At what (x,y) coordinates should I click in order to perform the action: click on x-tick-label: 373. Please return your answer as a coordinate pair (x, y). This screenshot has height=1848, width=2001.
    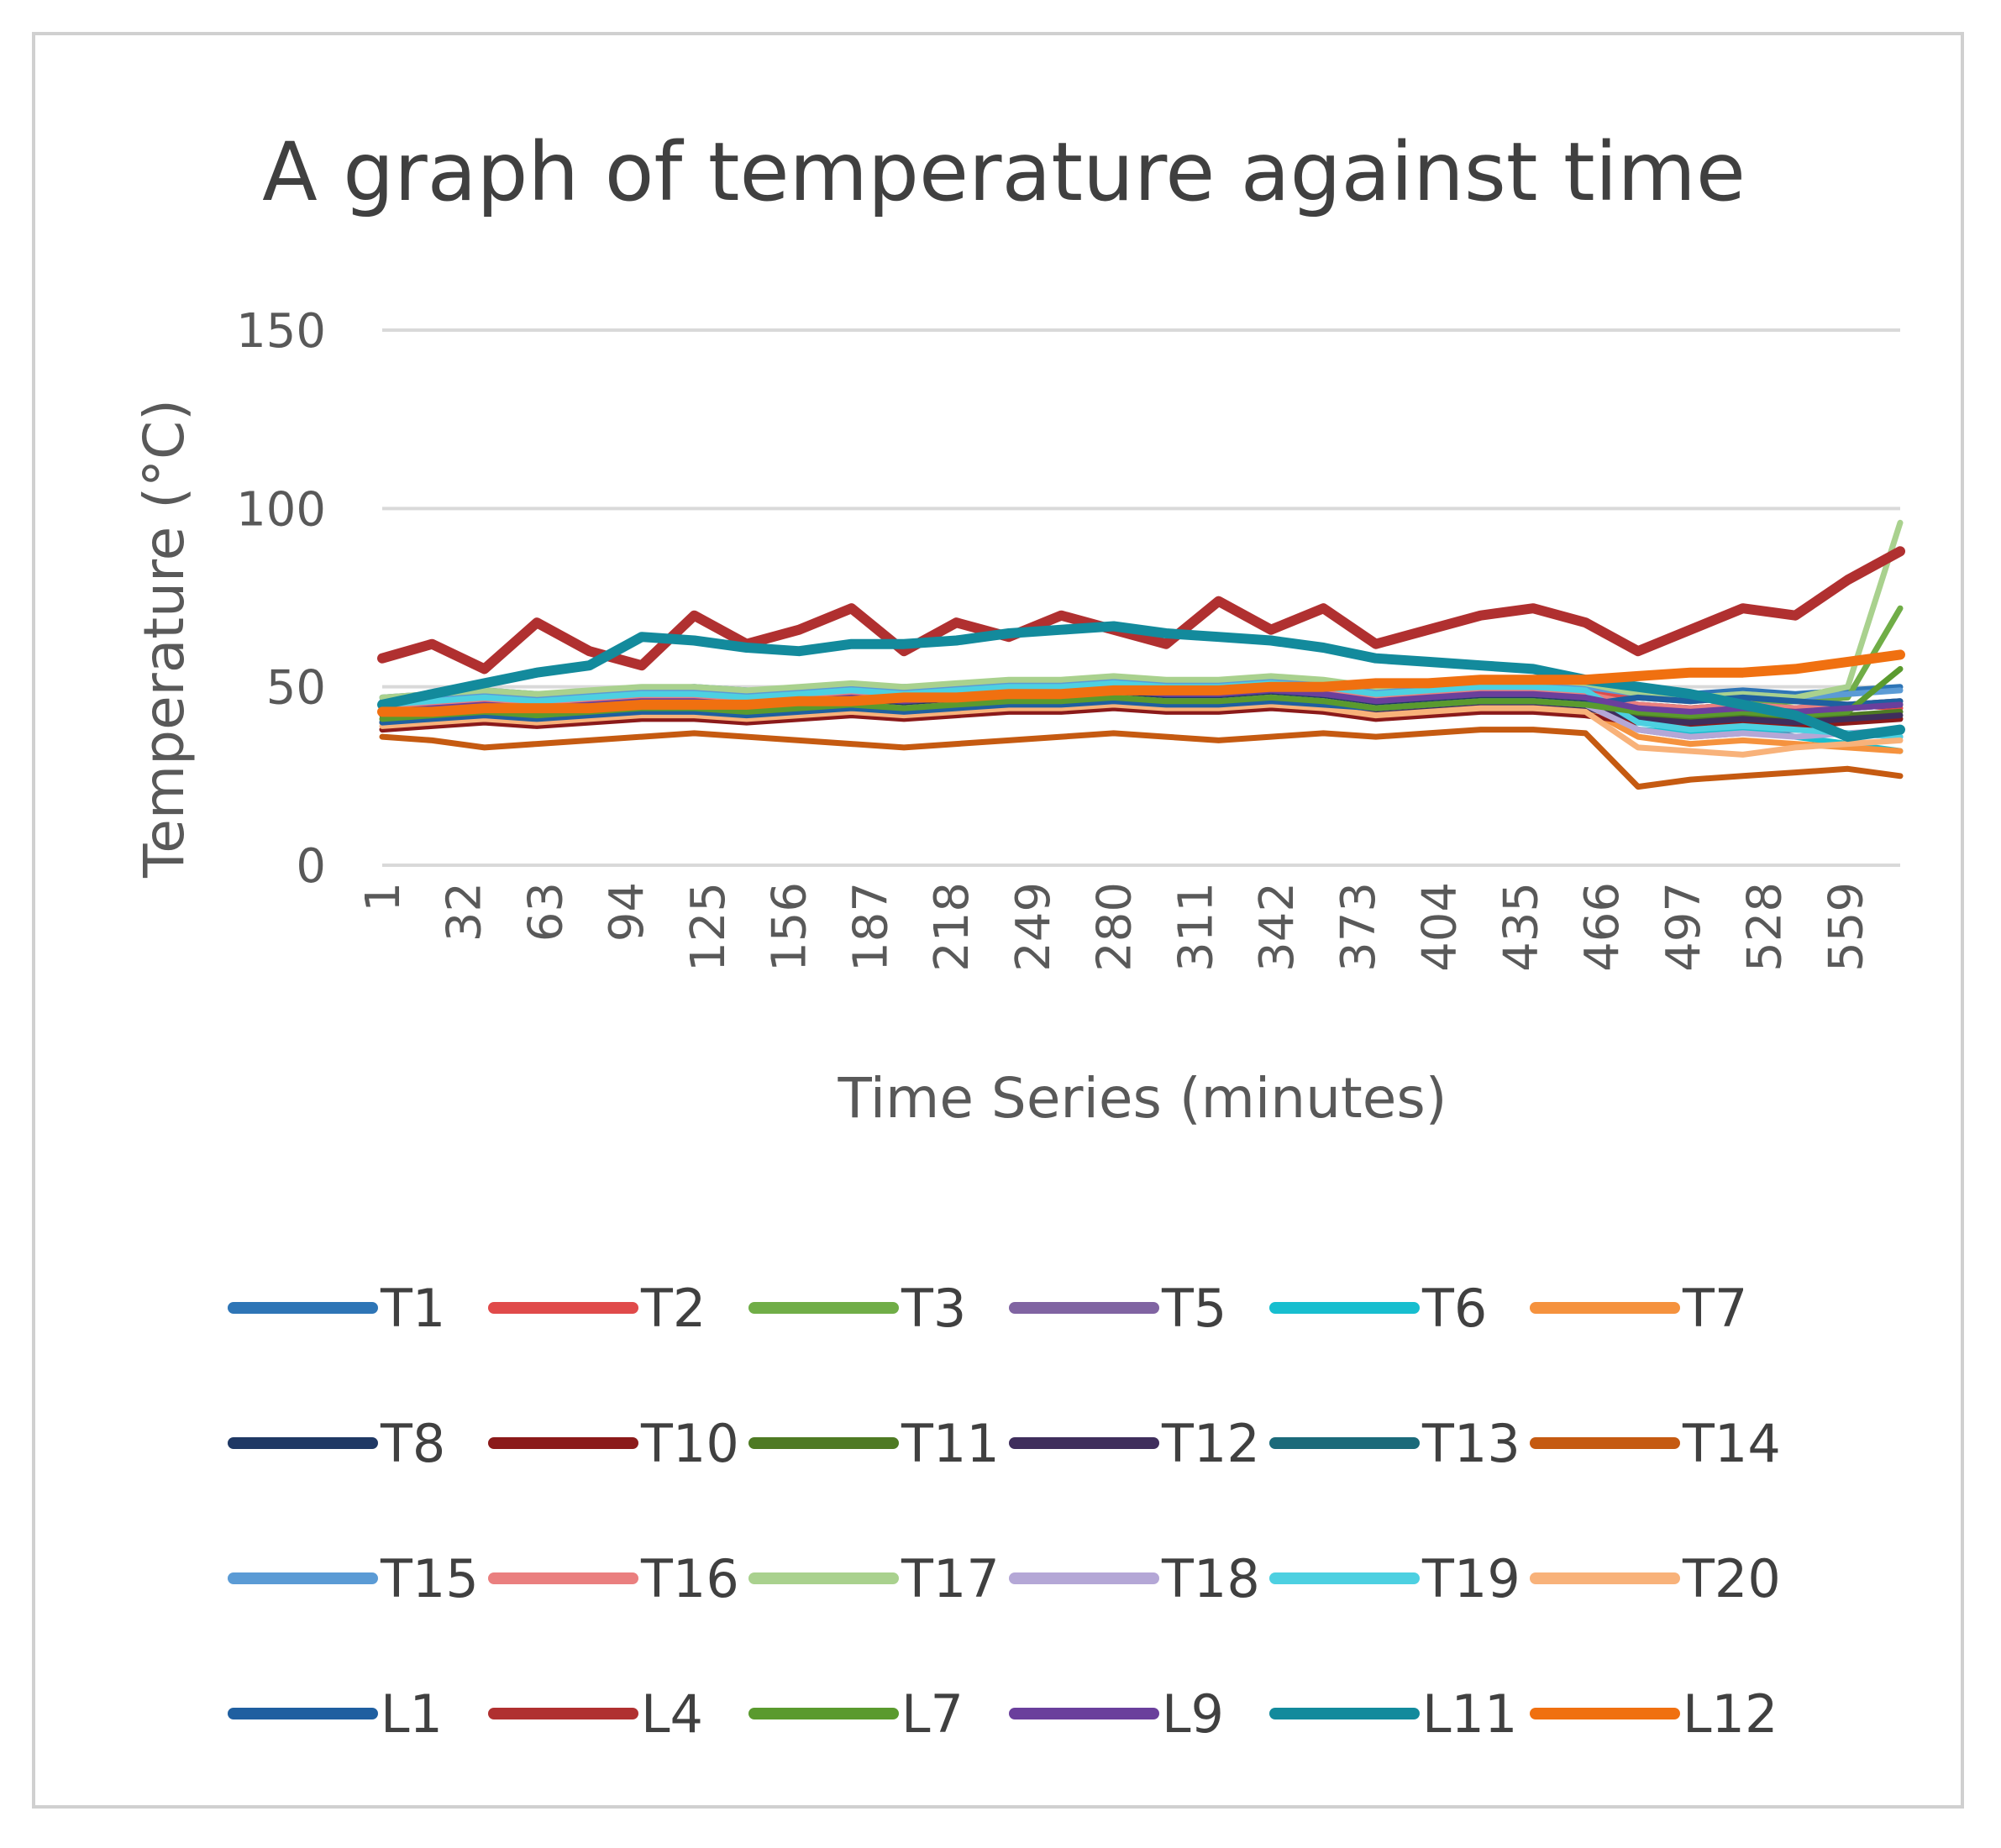
    Looking at the image, I should click on (1358, 927).